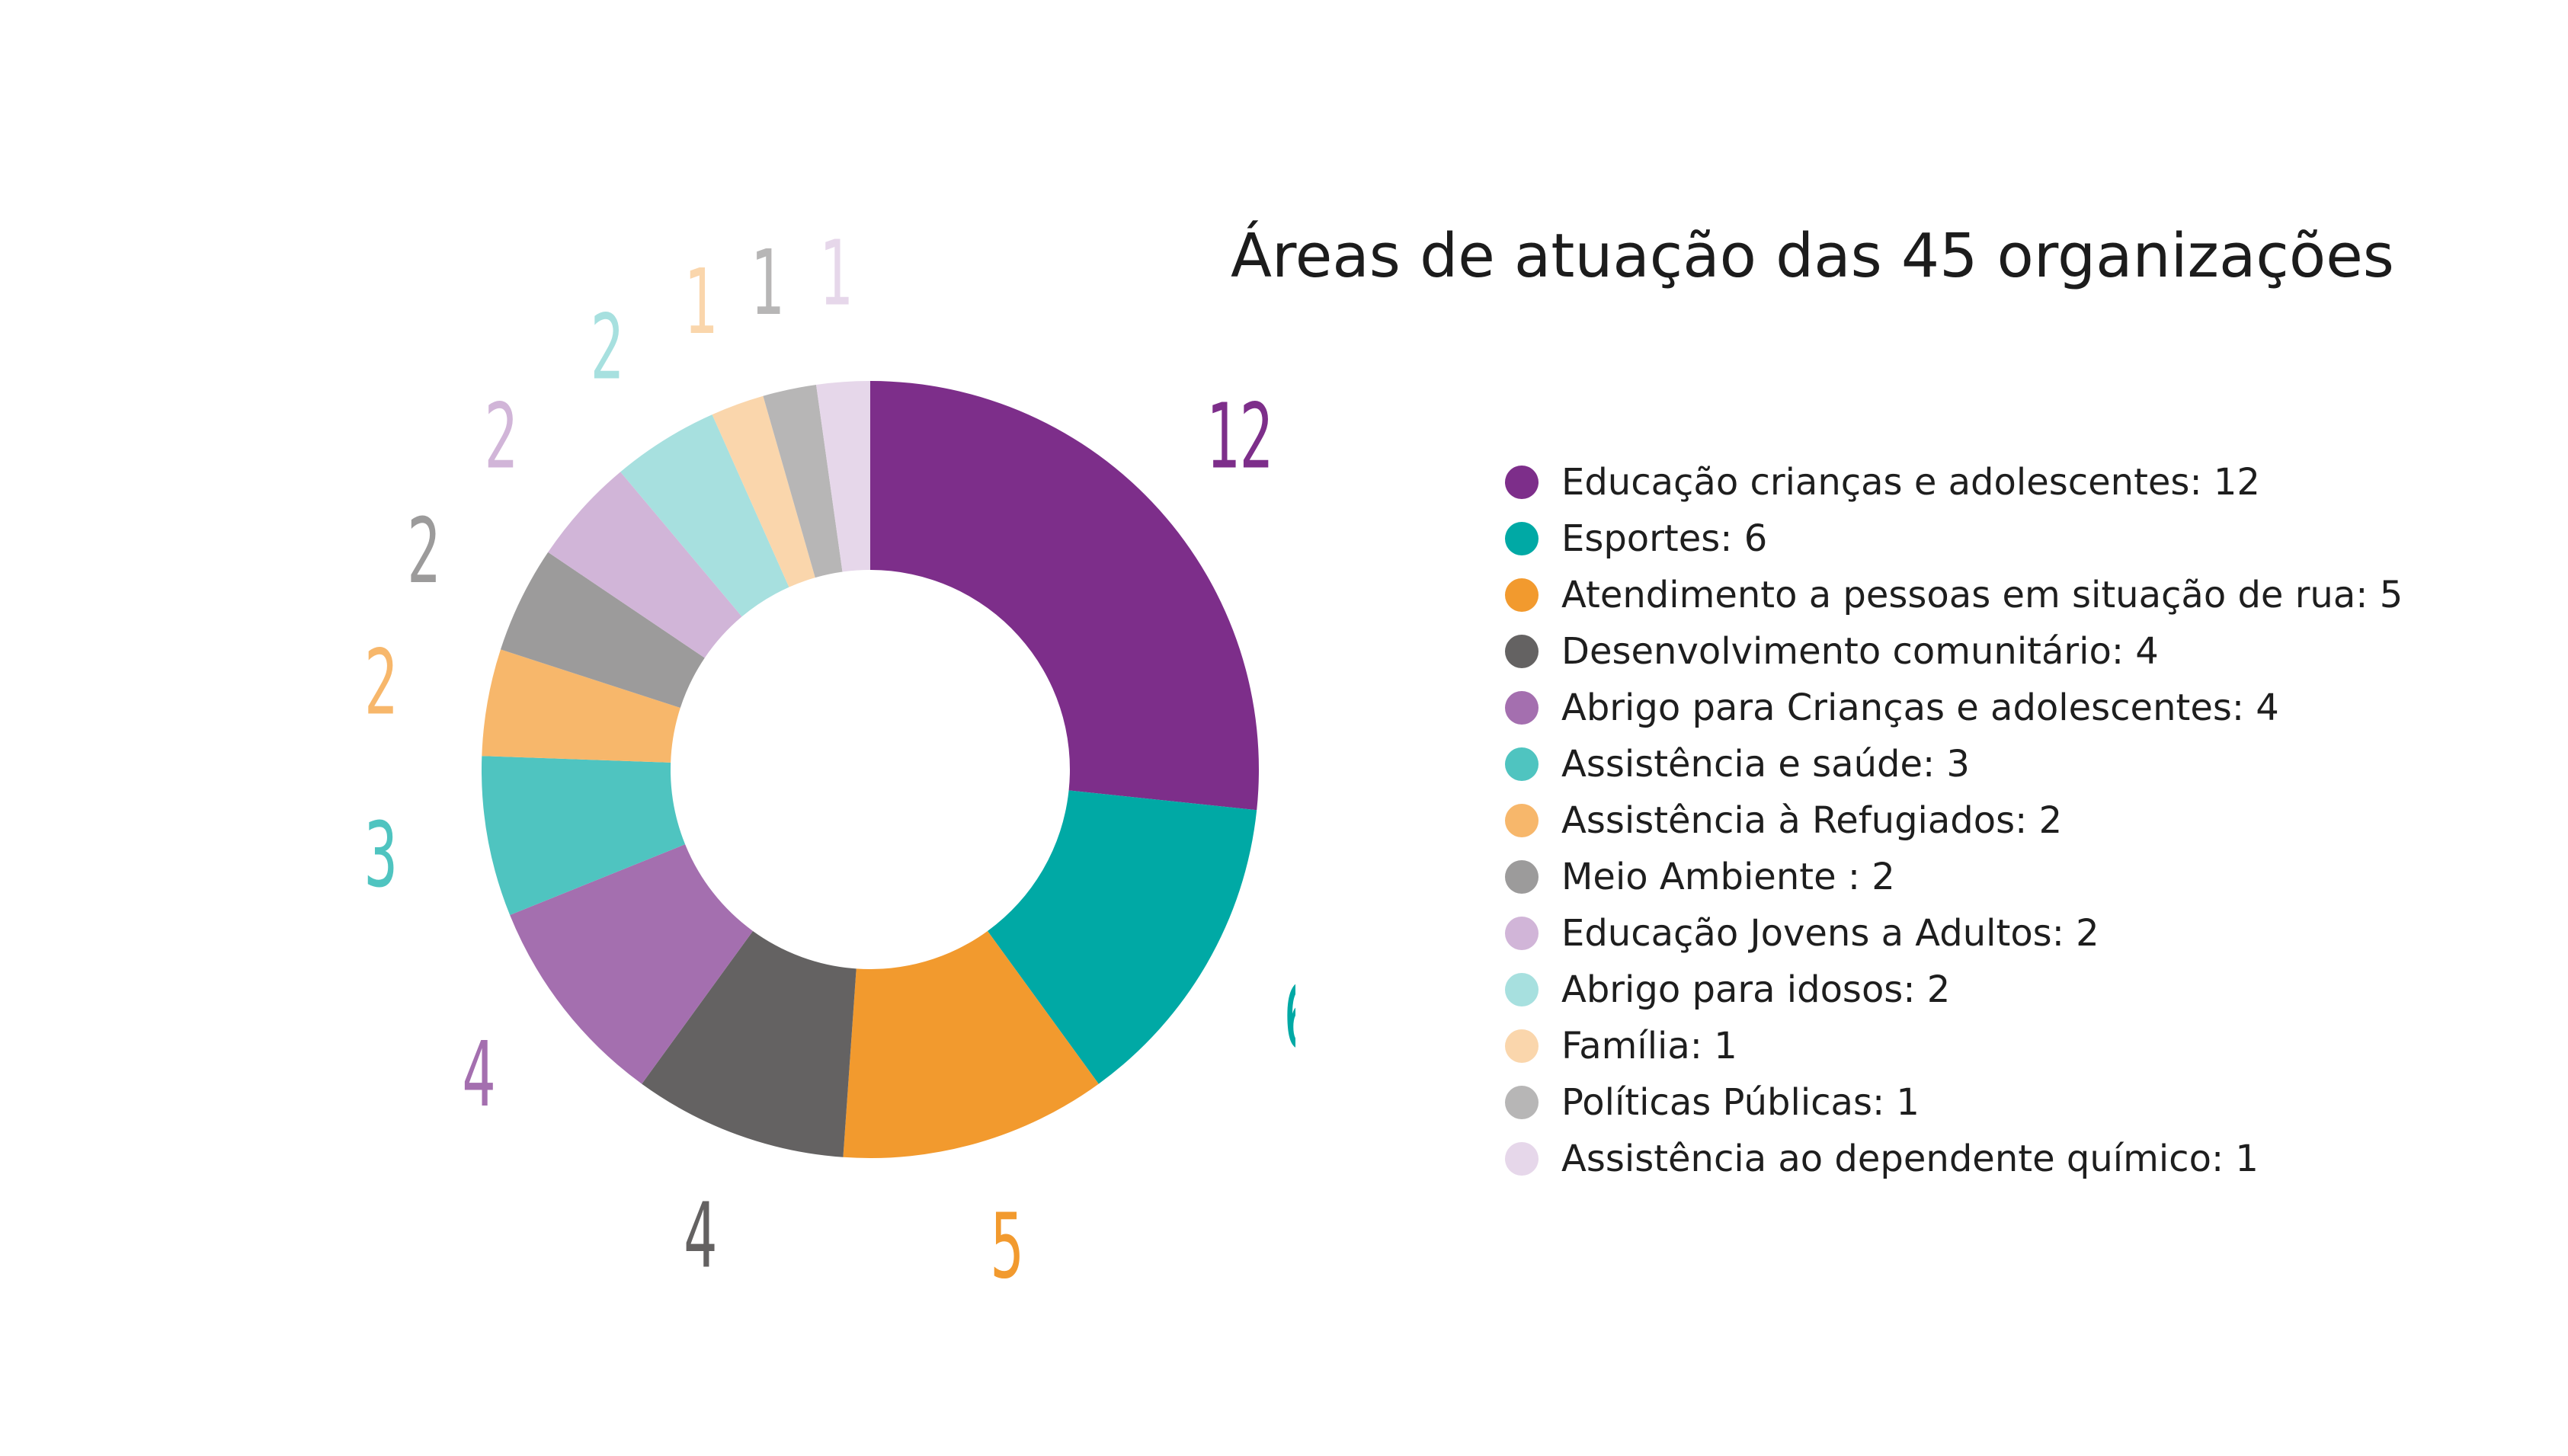 The image size is (2568, 1456). What do you see at coordinates (1756, 989) in the screenshot?
I see `legend-label: Abrigo para idosos: 2` at bounding box center [1756, 989].